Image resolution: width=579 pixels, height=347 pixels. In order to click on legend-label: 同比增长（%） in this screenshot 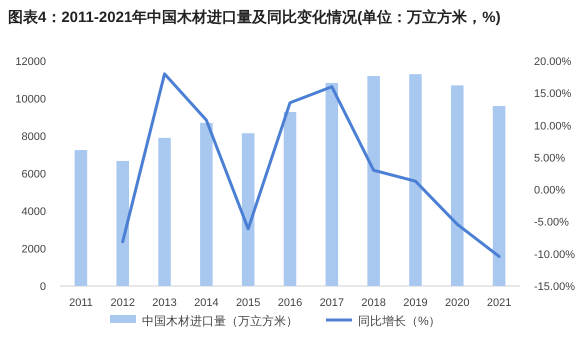, I will do `click(399, 321)`.